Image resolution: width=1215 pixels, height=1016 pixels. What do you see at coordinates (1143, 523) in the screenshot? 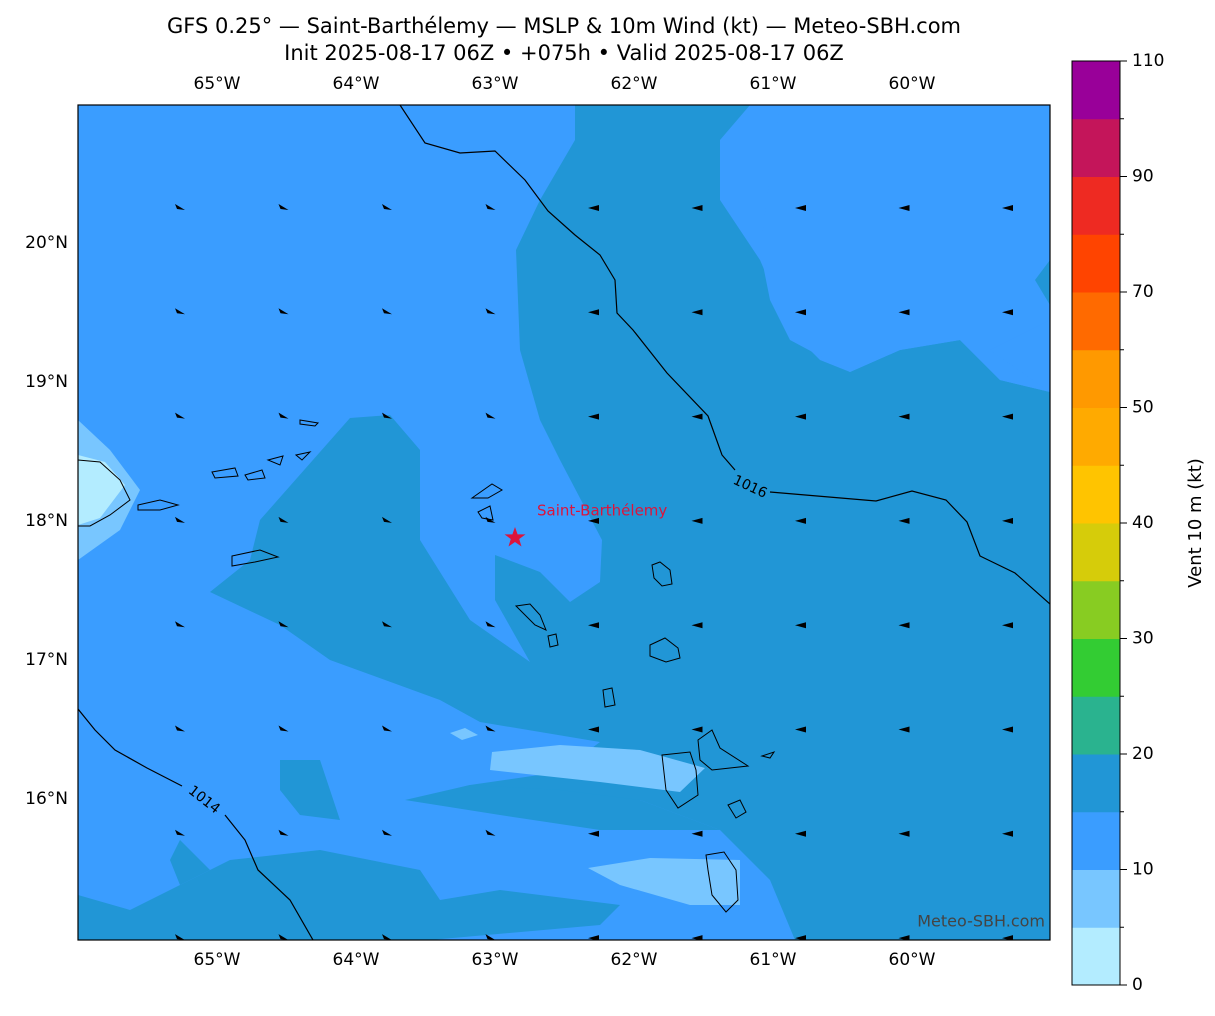
I see `colorbar-tick-label: 40` at bounding box center [1143, 523].